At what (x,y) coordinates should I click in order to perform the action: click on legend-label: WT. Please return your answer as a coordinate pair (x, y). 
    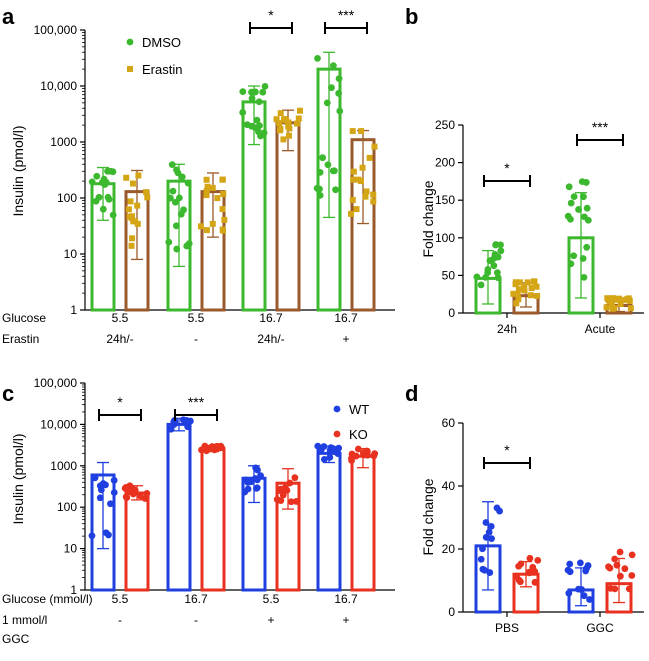
    Looking at the image, I should click on (359, 409).